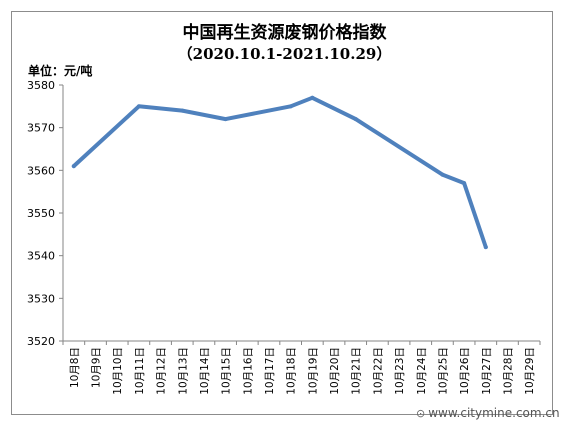 This screenshot has width=569, height=426. Describe the element at coordinates (97, 367) in the screenshot. I see `x-tick-label: 10月9日` at that location.